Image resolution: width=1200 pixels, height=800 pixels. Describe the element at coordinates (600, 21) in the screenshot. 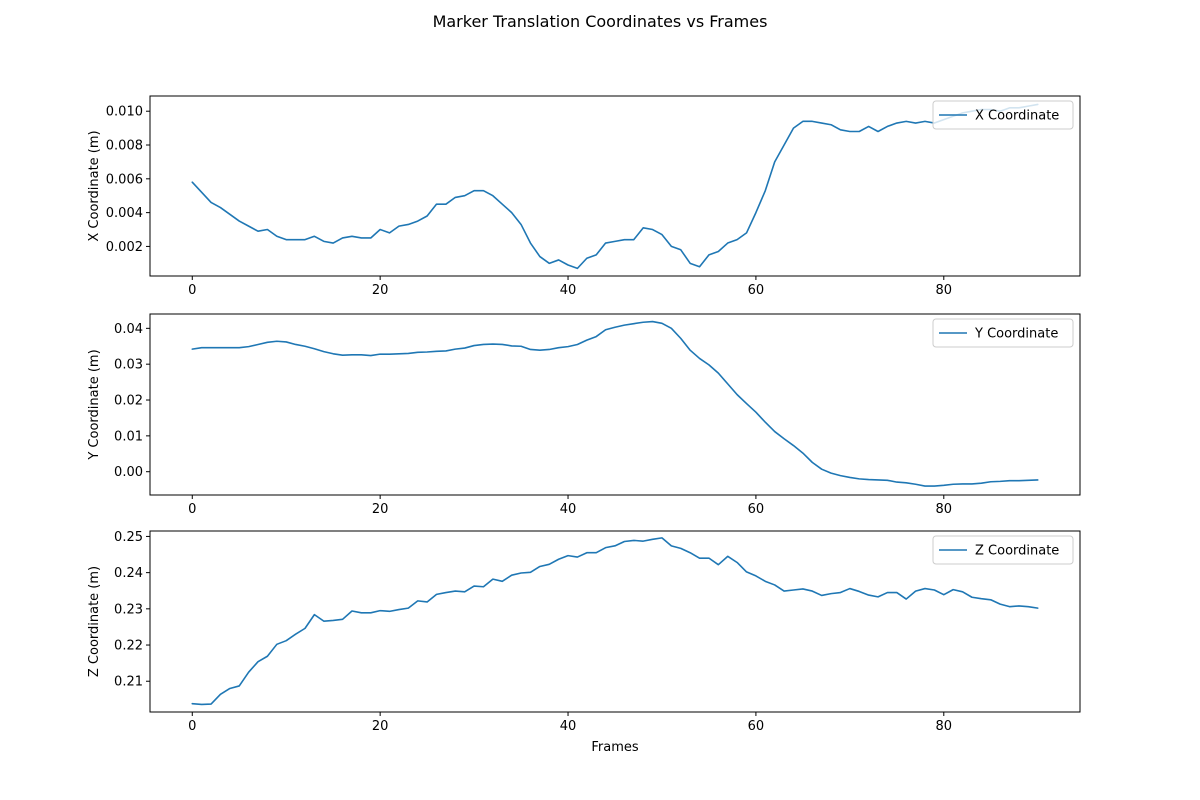

I see `figure-title: Marker Translation Coordinates vs Frames` at that location.